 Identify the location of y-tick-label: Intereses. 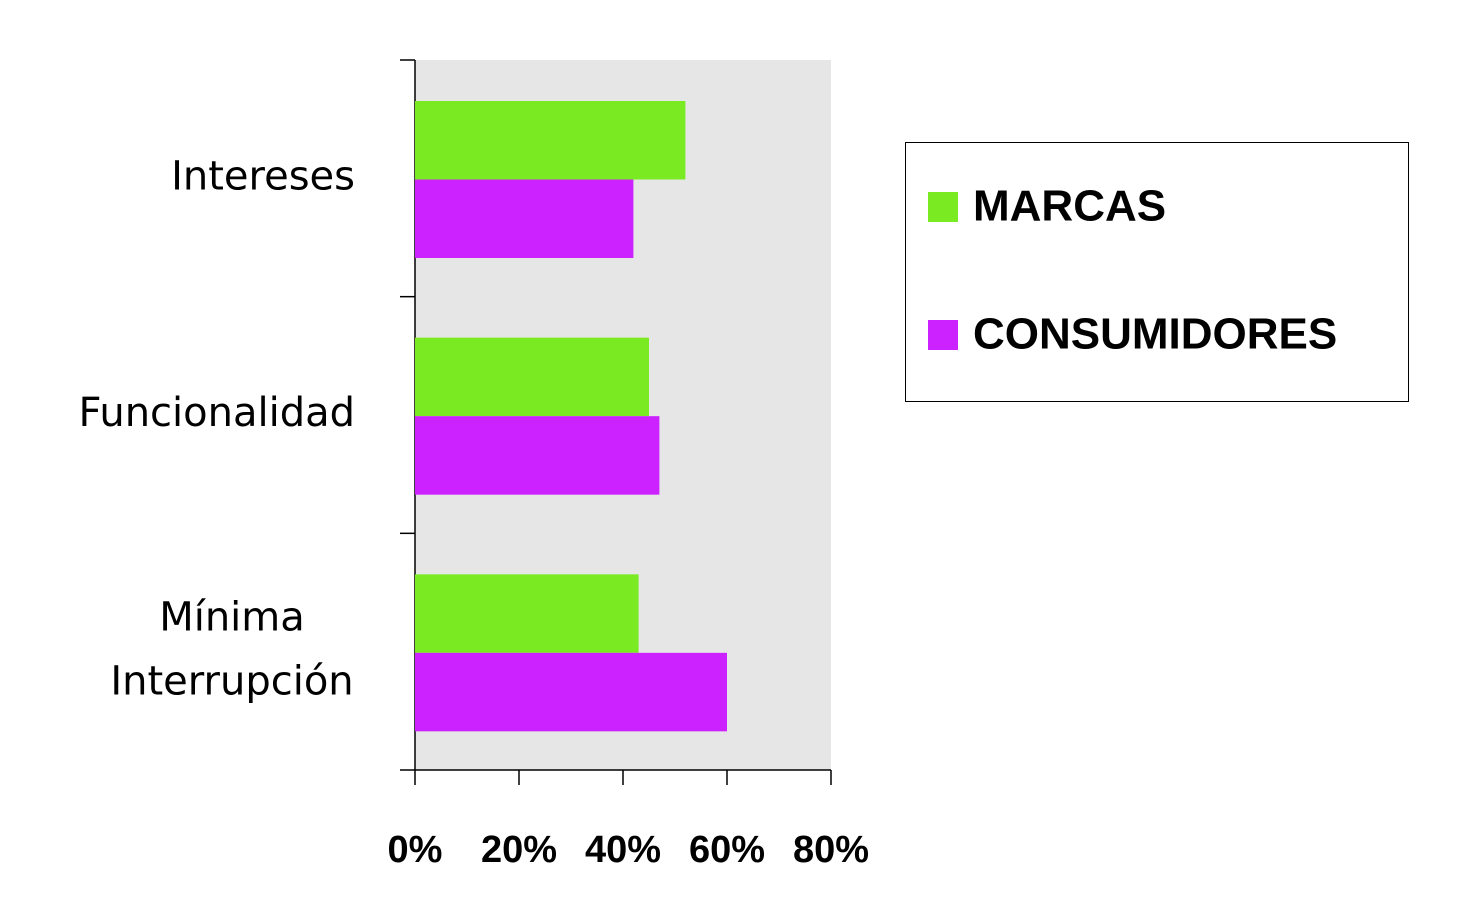
(263, 176).